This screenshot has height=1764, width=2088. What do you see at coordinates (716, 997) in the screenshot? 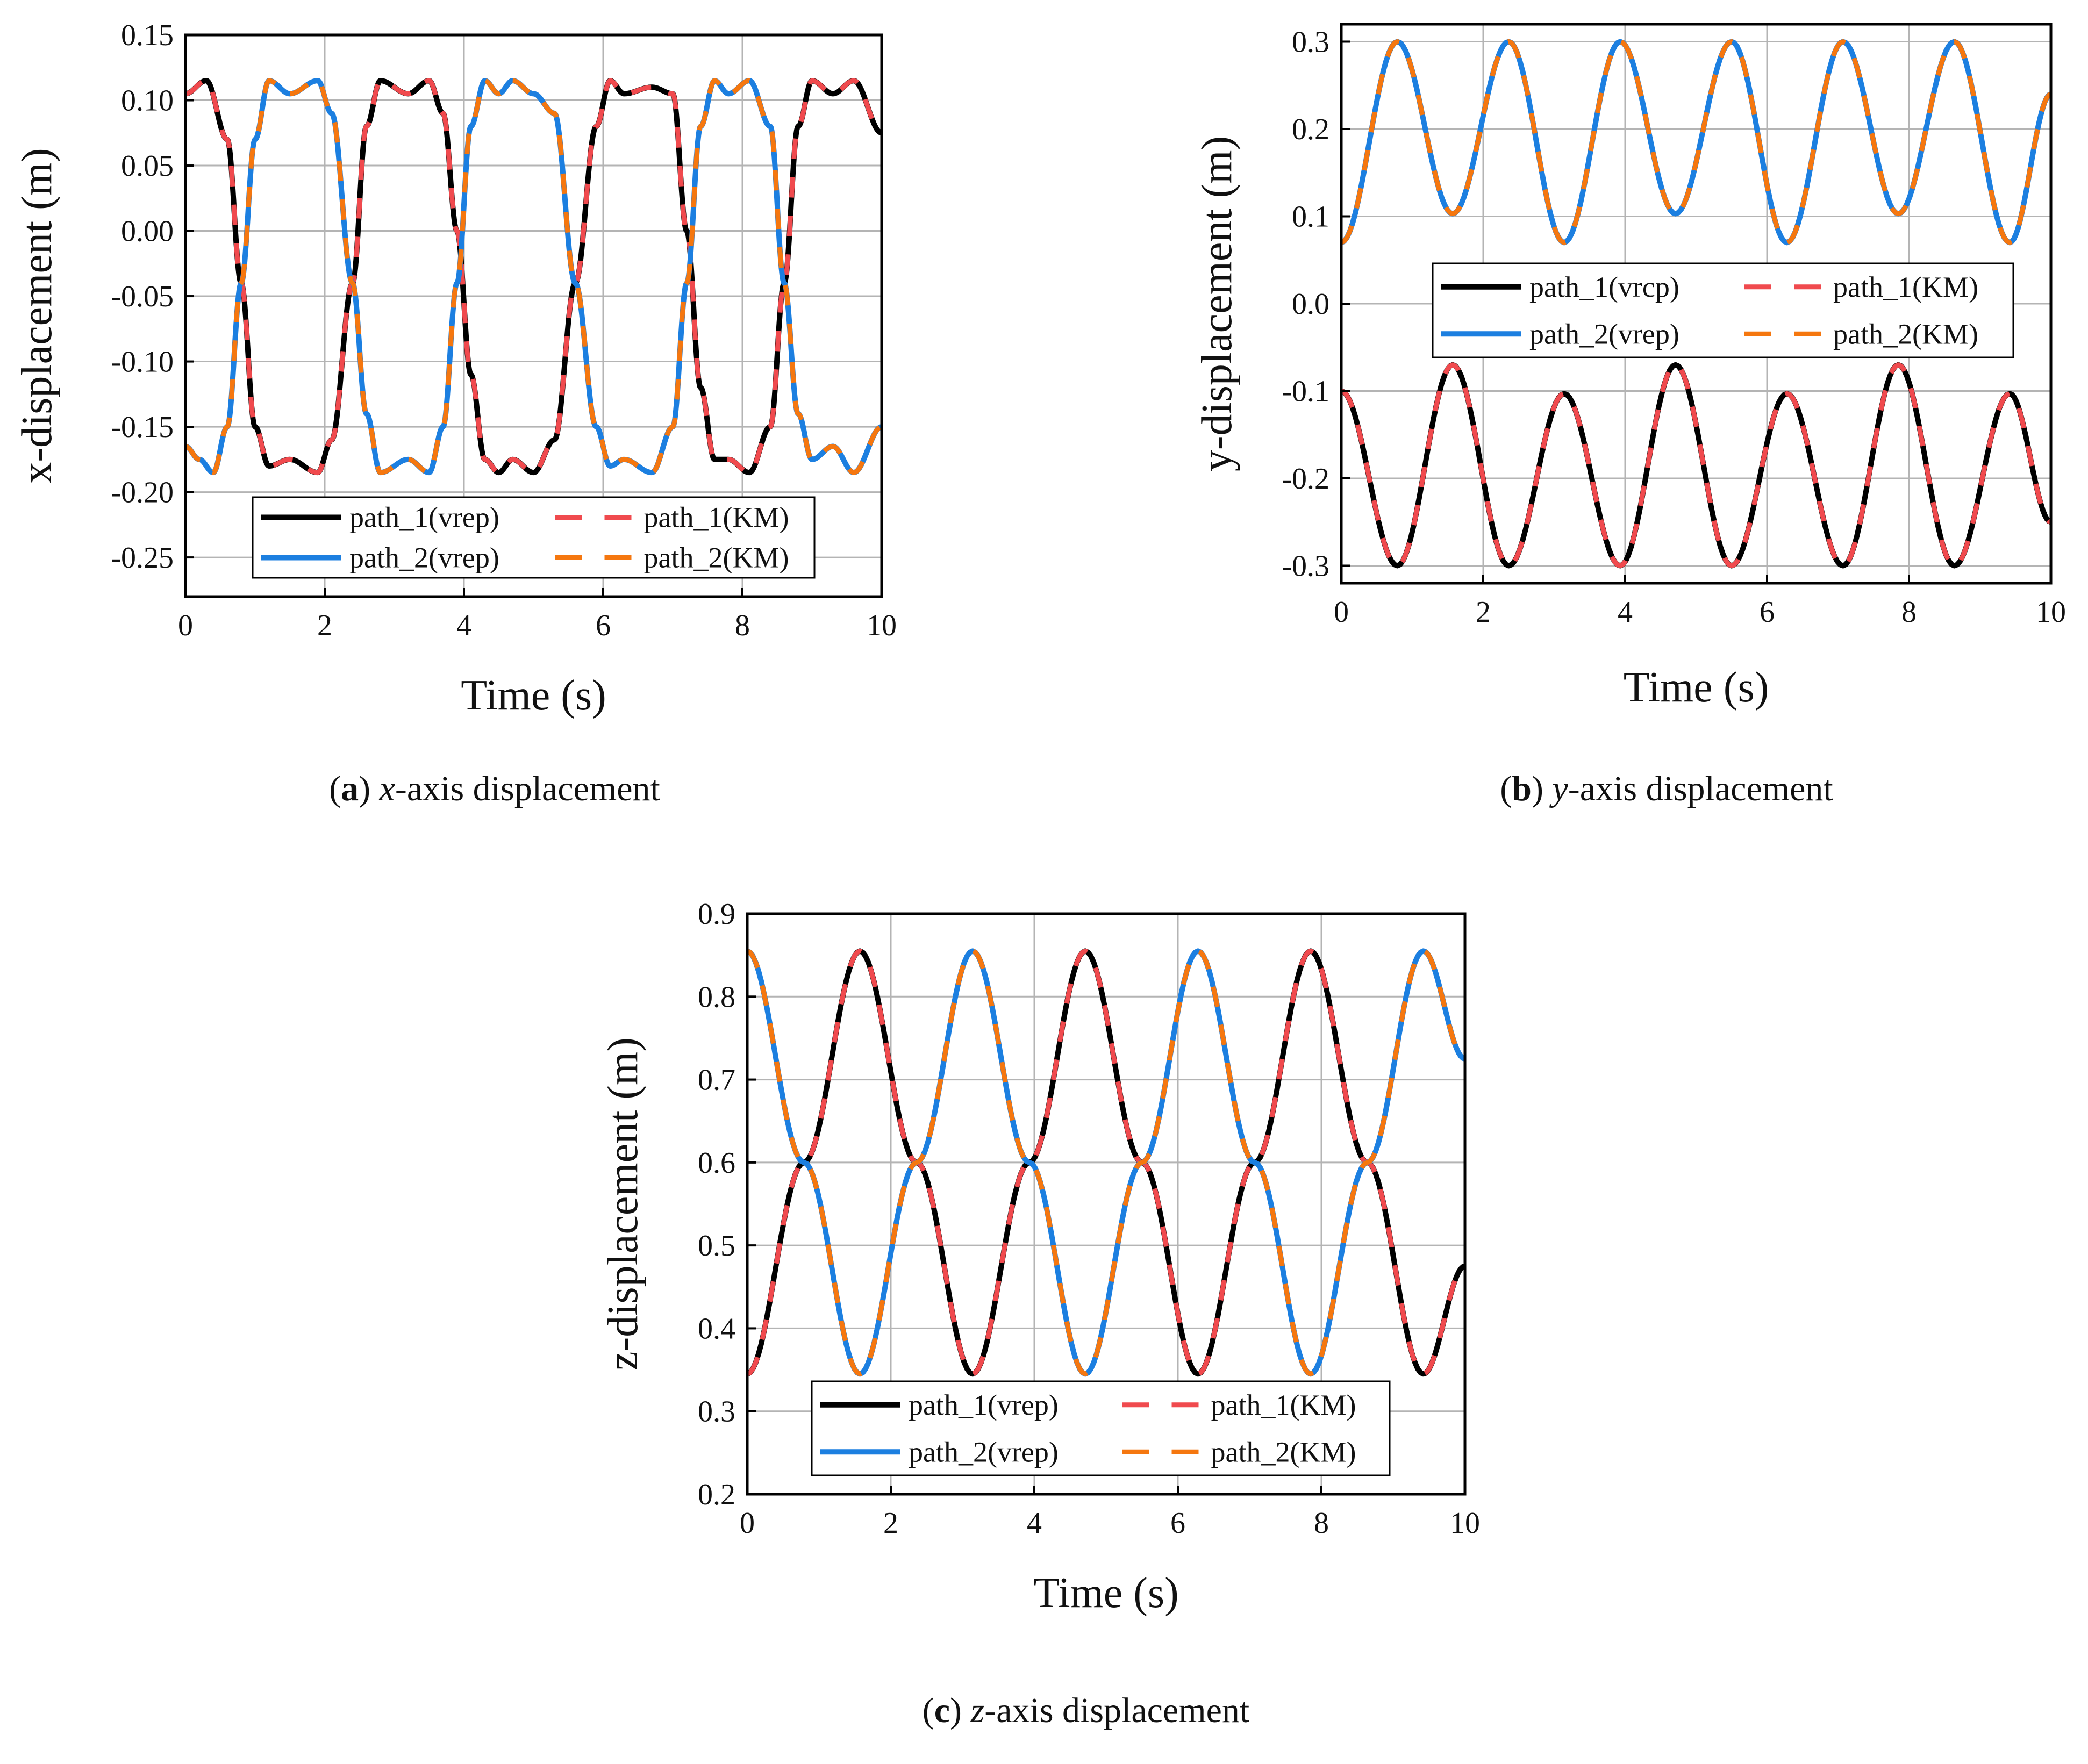
I see `y-tick-label: 0.8` at bounding box center [716, 997].